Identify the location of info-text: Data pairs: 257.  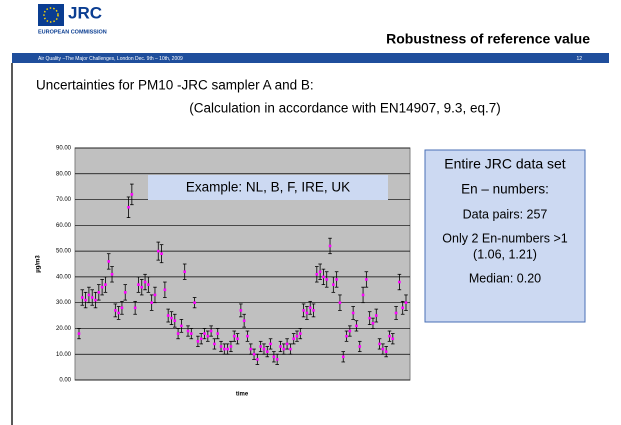
(505, 214).